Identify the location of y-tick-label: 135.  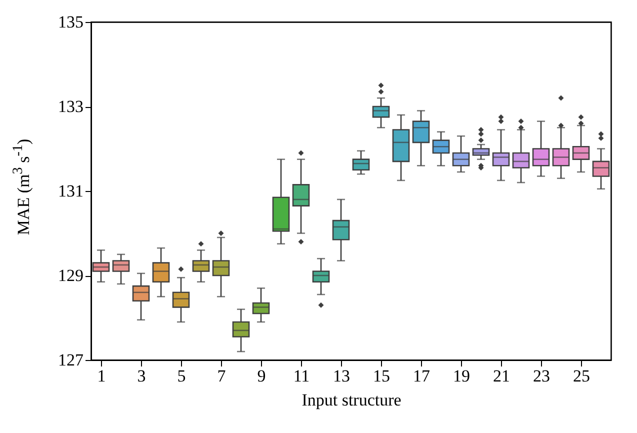
(71, 22).